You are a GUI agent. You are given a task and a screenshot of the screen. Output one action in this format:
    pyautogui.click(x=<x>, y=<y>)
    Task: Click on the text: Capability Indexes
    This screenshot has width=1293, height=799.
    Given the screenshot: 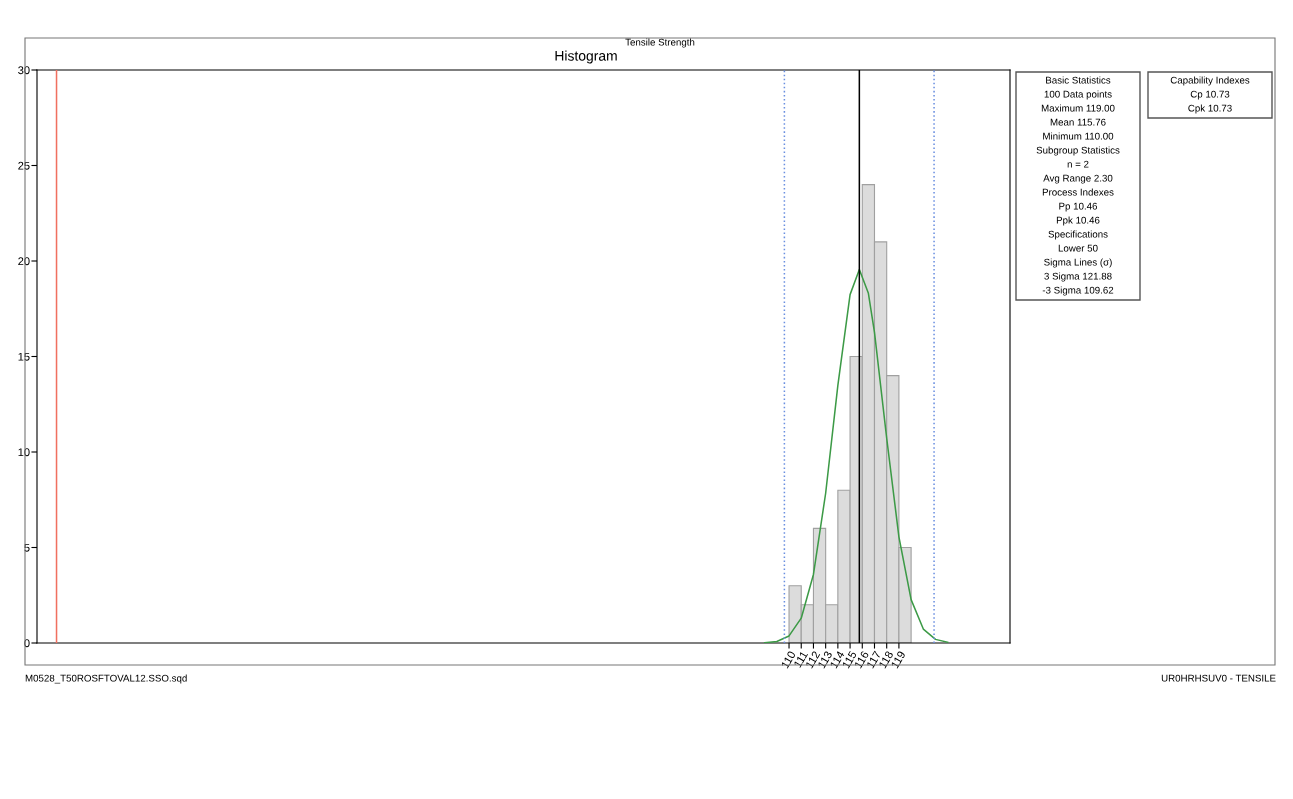 What is the action you would take?
    pyautogui.click(x=1210, y=81)
    